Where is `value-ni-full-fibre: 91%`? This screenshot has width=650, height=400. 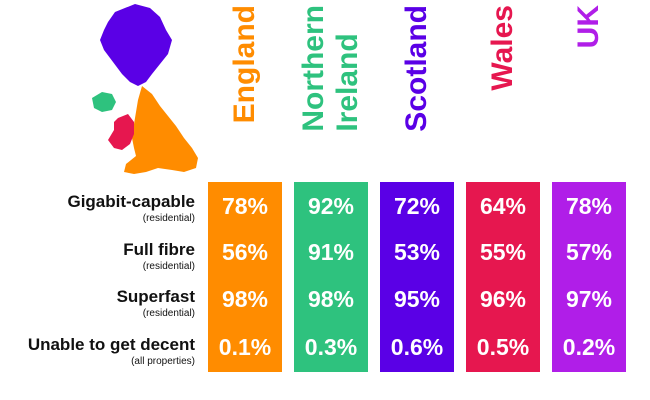 value-ni-full-fibre: 91% is located at coordinates (331, 252).